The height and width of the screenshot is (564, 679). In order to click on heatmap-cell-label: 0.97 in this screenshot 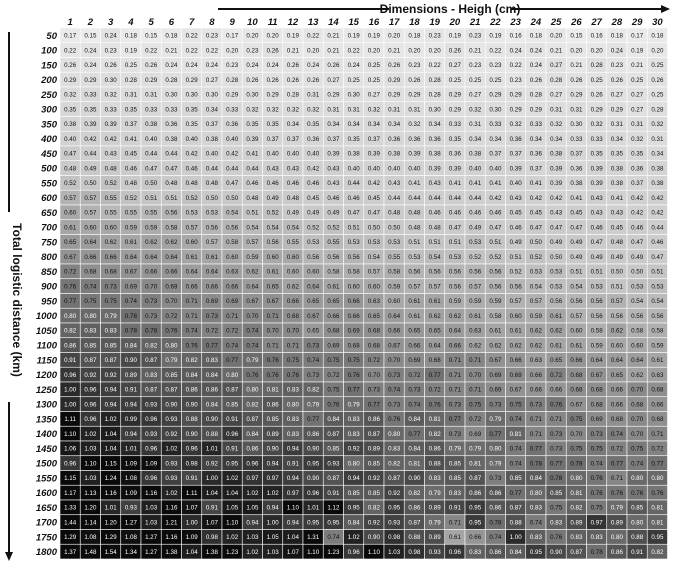, I will do `click(597, 522)`.